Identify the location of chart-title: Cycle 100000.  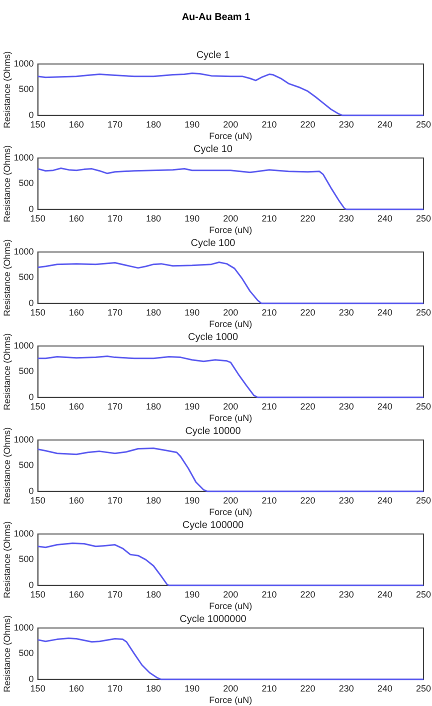
(213, 525).